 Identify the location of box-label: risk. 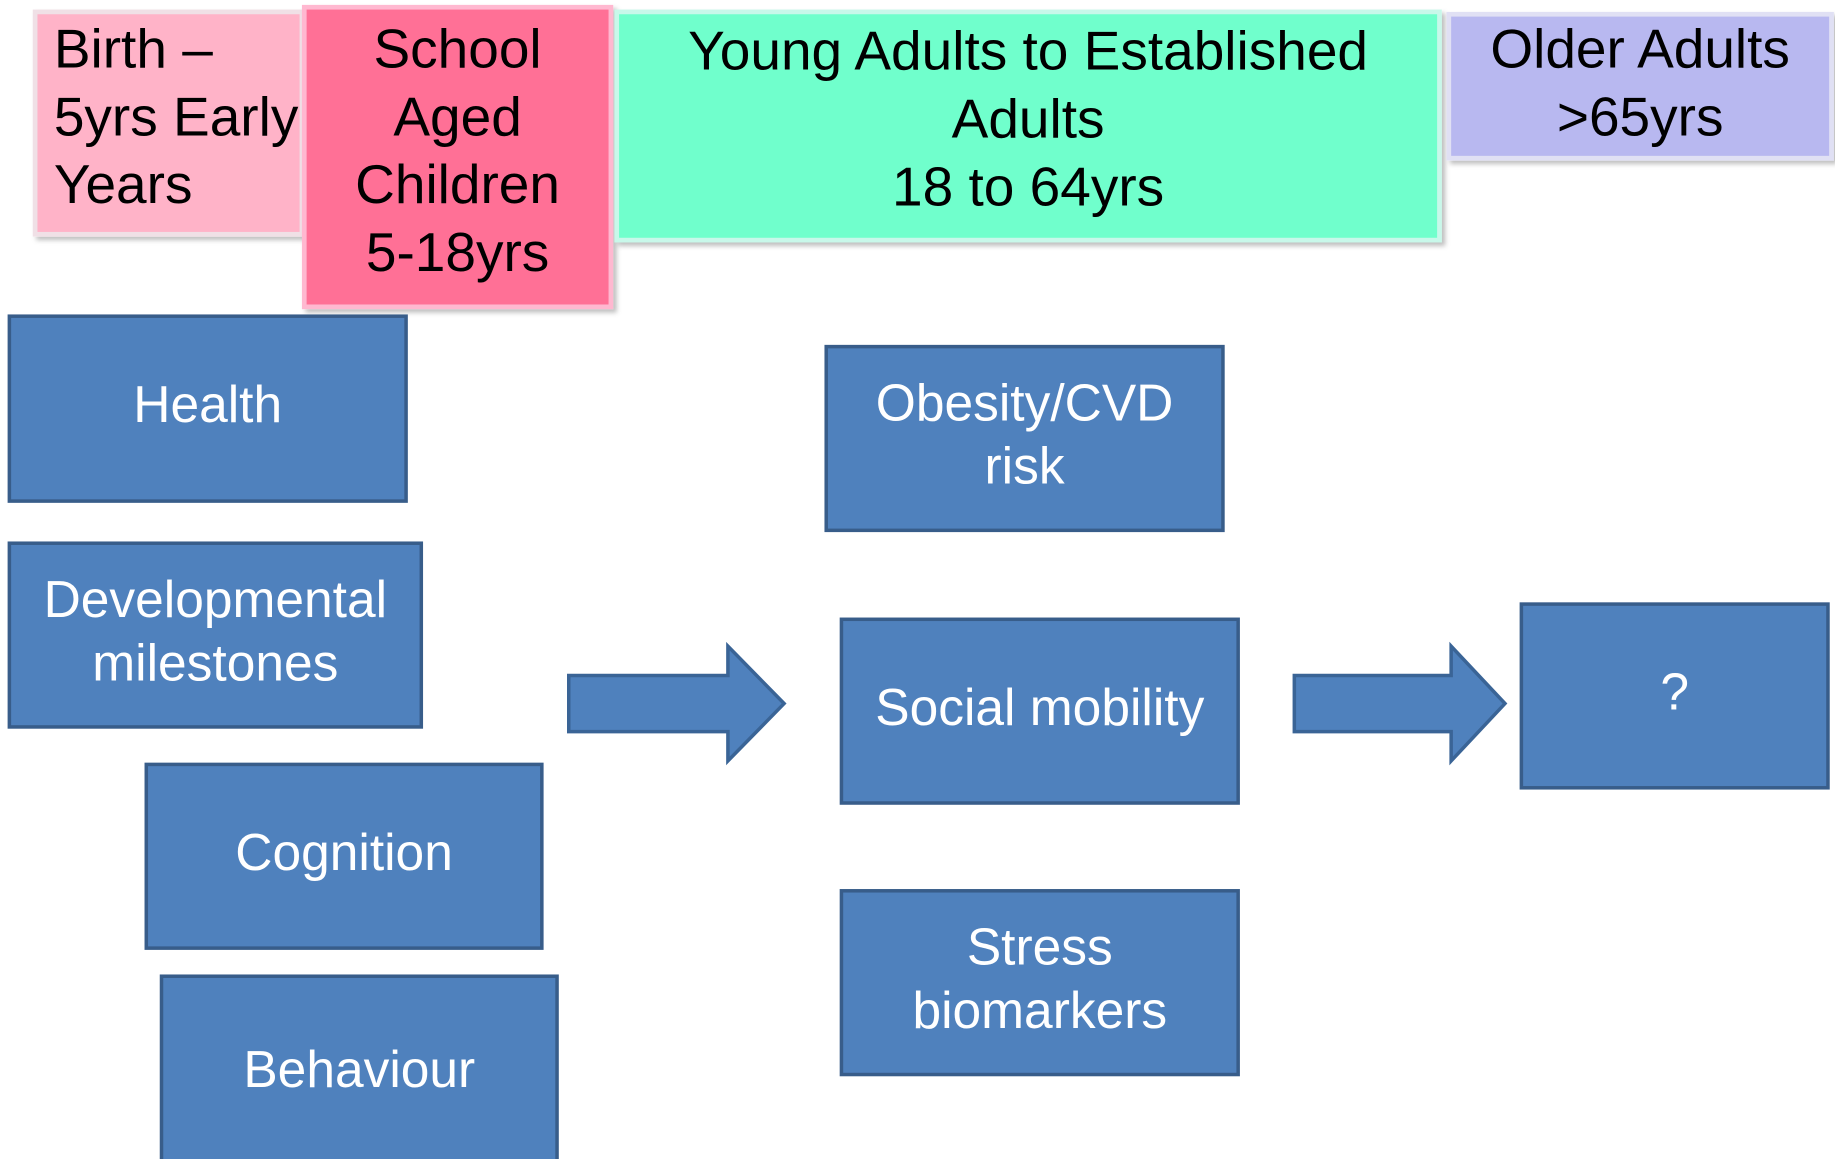
(1025, 466).